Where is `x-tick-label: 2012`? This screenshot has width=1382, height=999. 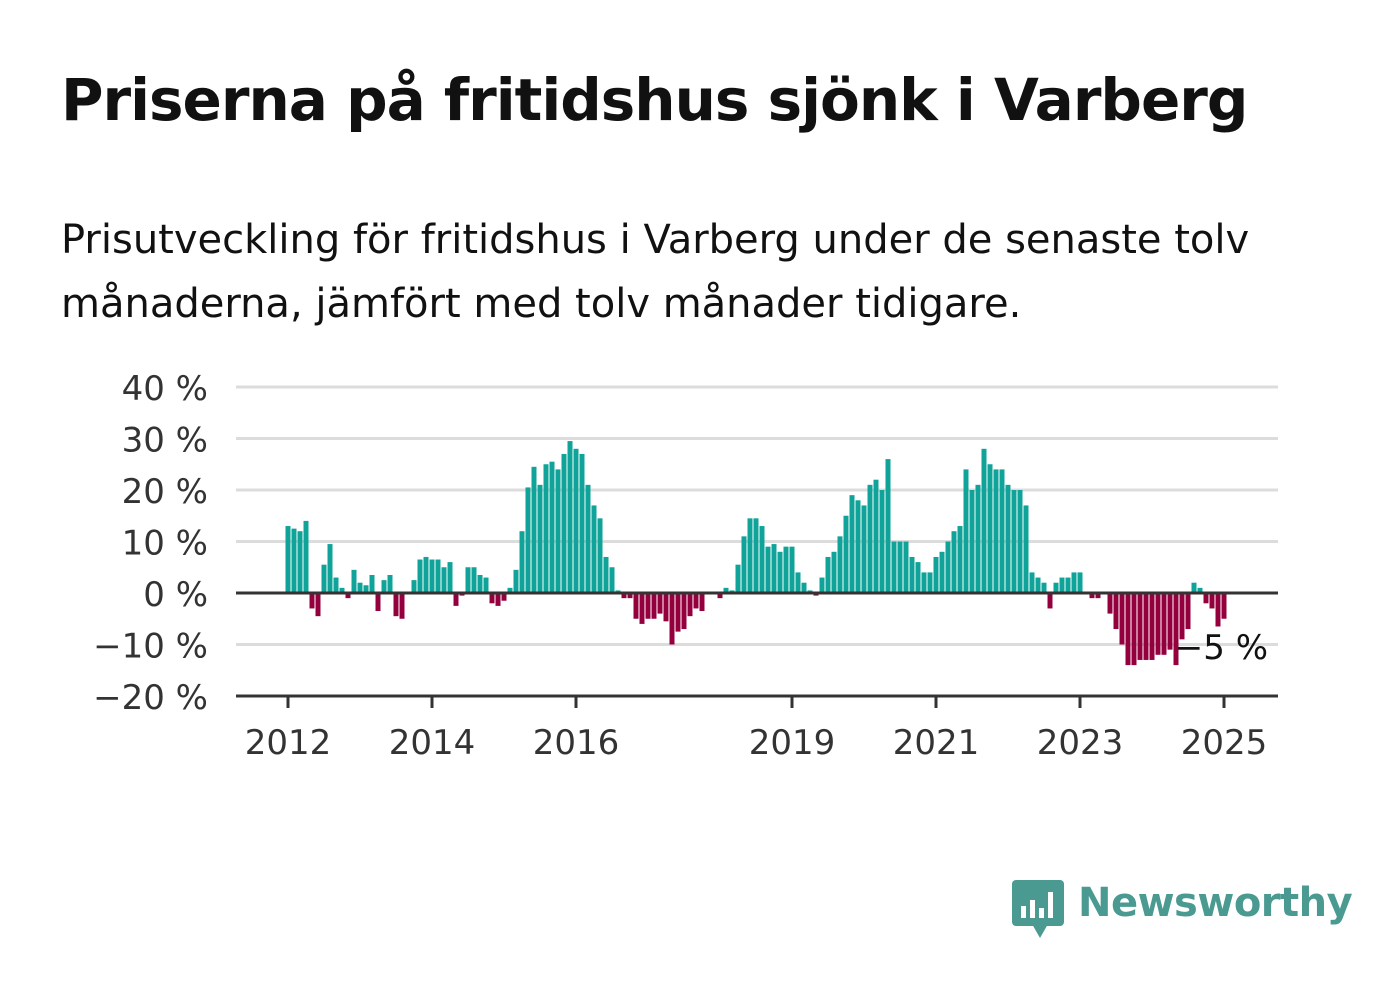
x-tick-label: 2012 is located at coordinates (288, 743).